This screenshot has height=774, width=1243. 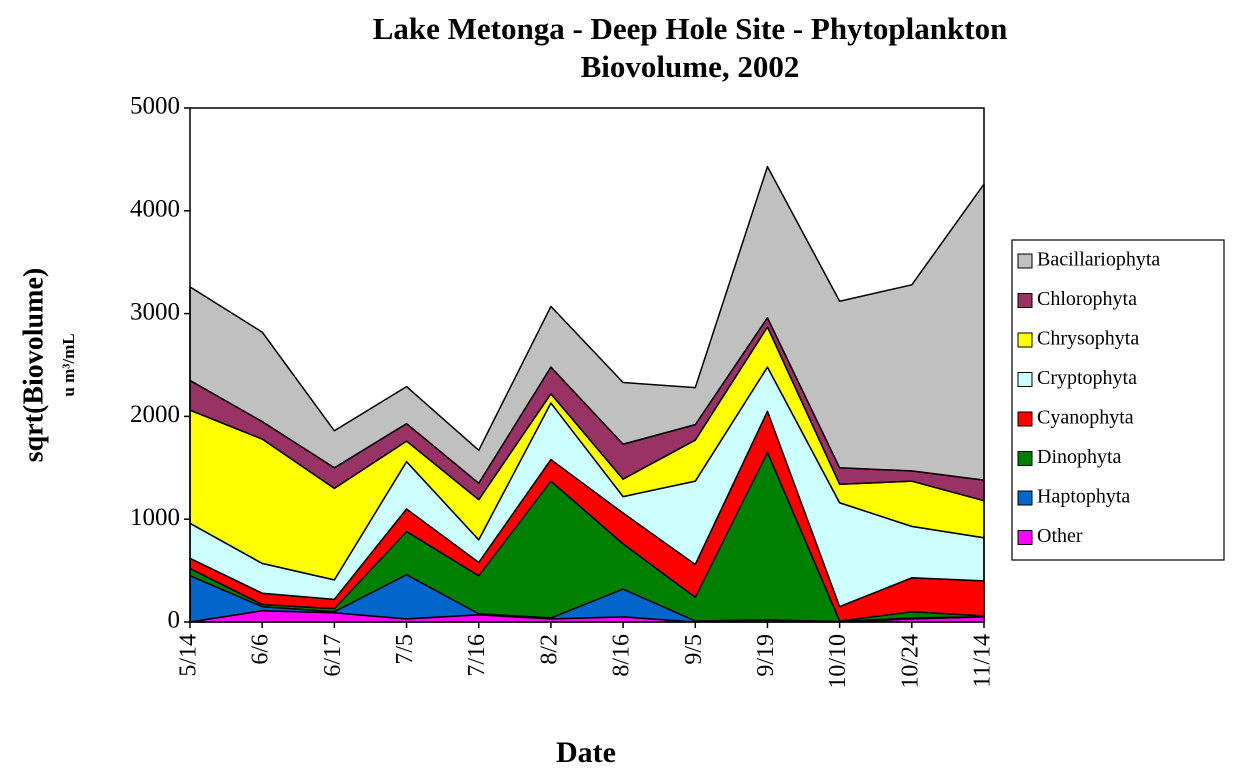 What do you see at coordinates (1085, 418) in the screenshot?
I see `legend-label: Cyanophyta` at bounding box center [1085, 418].